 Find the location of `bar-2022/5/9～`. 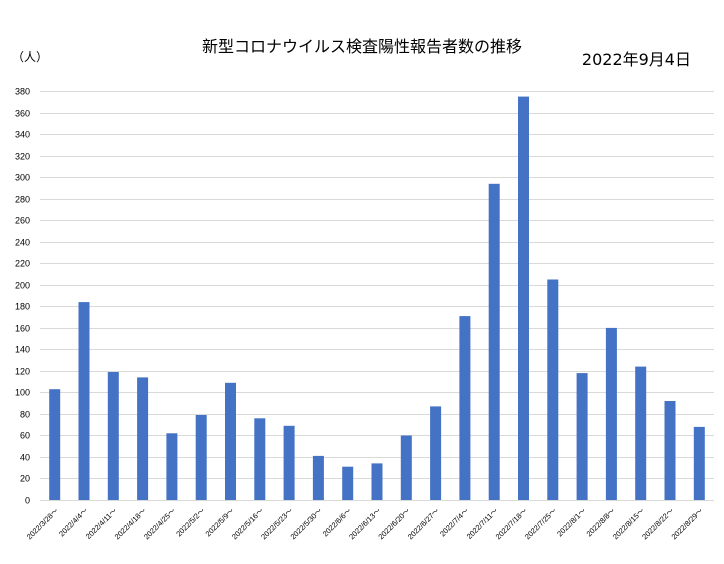

bar-2022/5/9～ is located at coordinates (230, 441).